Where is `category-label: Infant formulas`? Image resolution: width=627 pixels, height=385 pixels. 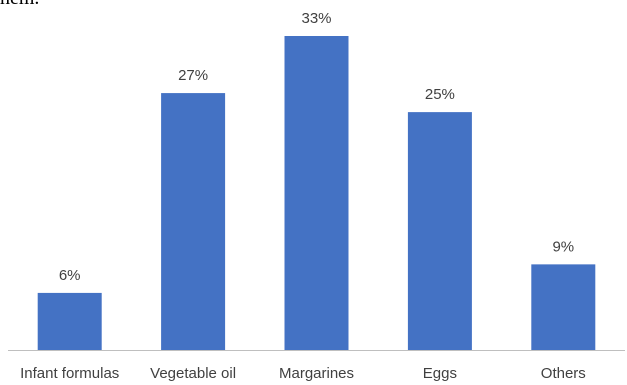 category-label: Infant formulas is located at coordinates (69, 373).